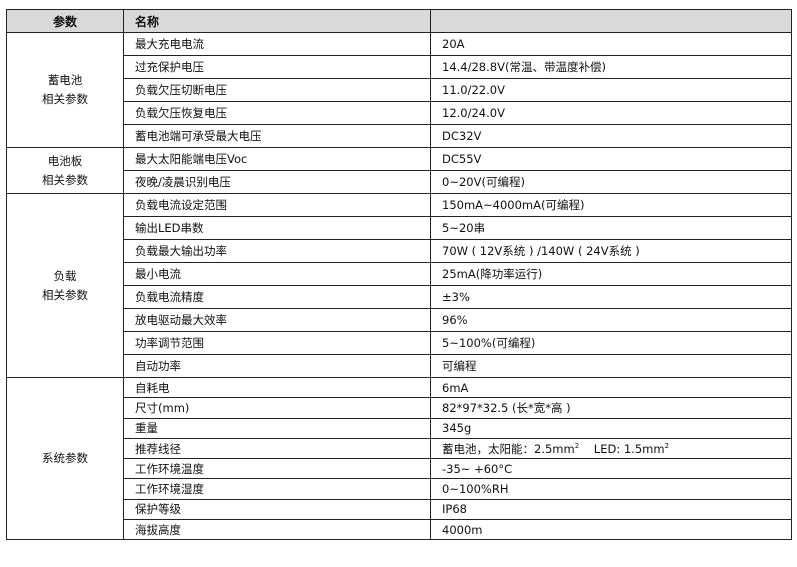 This screenshot has width=797, height=567. I want to click on param-name: 夜晚/凌晨识别电压, so click(277, 182).